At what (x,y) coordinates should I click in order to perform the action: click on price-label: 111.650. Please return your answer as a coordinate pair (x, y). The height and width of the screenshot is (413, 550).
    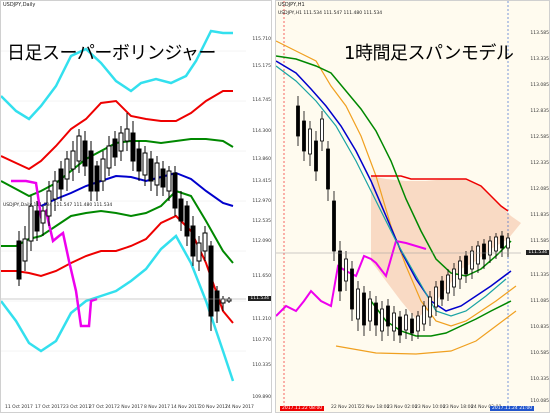
    Looking at the image, I should click on (261, 276).